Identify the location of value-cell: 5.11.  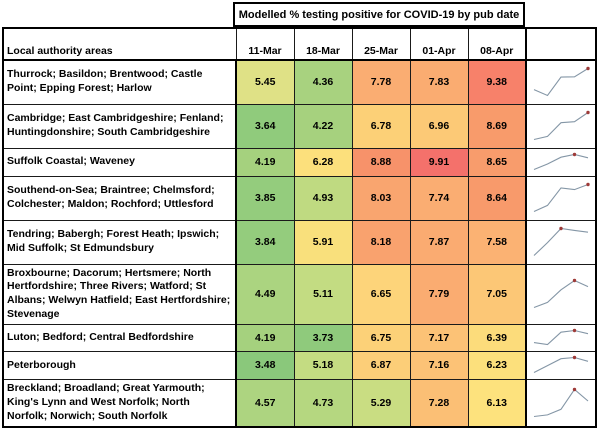
(323, 294).